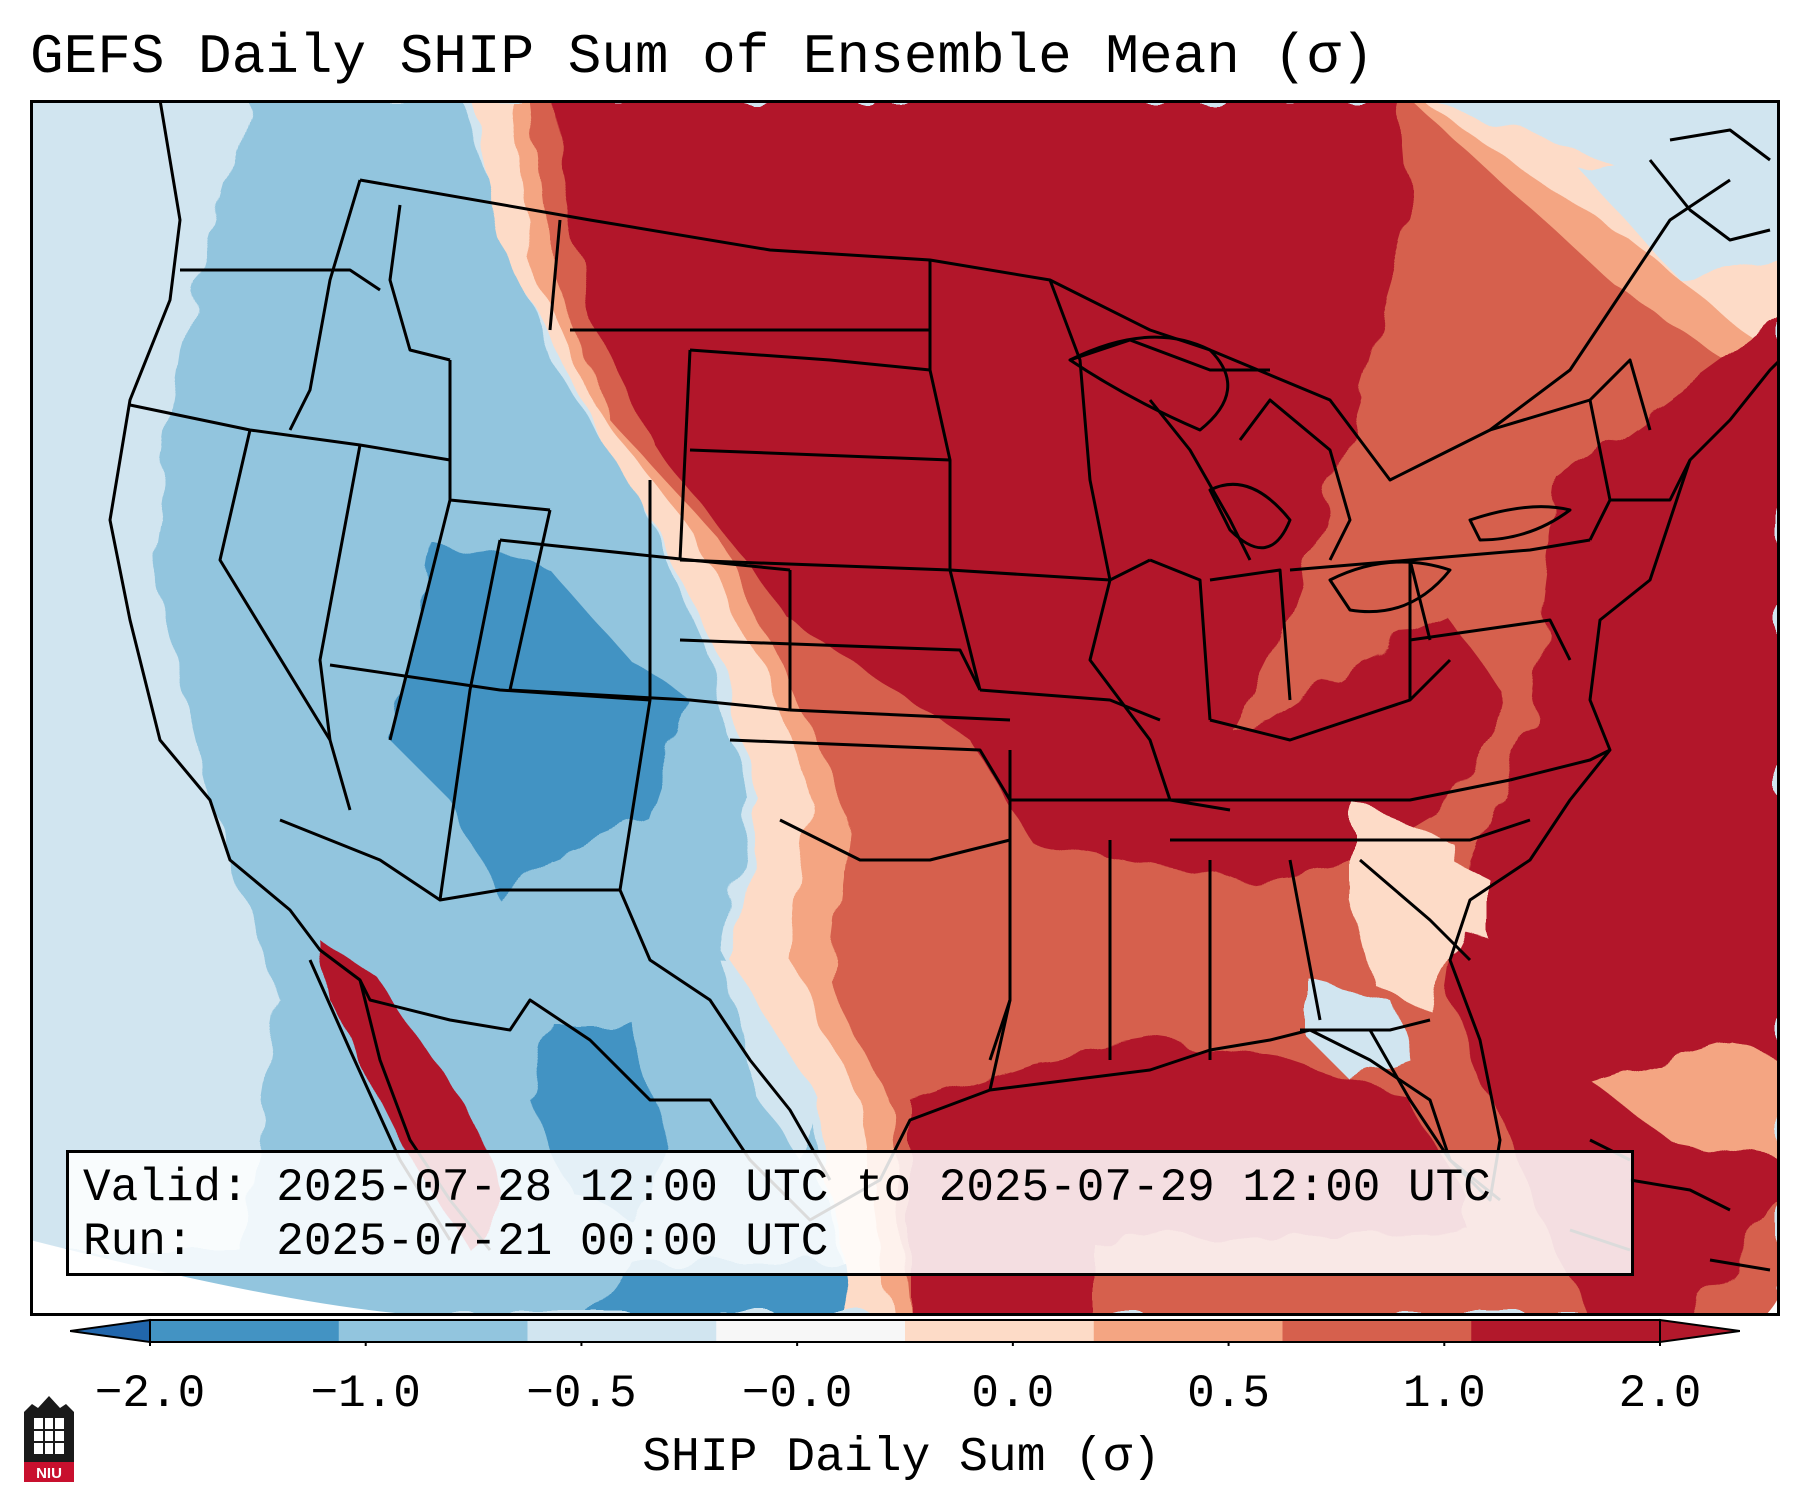 The image size is (1803, 1506). Describe the element at coordinates (49, 1473) in the screenshot. I see `niu-logo-text: NIU` at that location.